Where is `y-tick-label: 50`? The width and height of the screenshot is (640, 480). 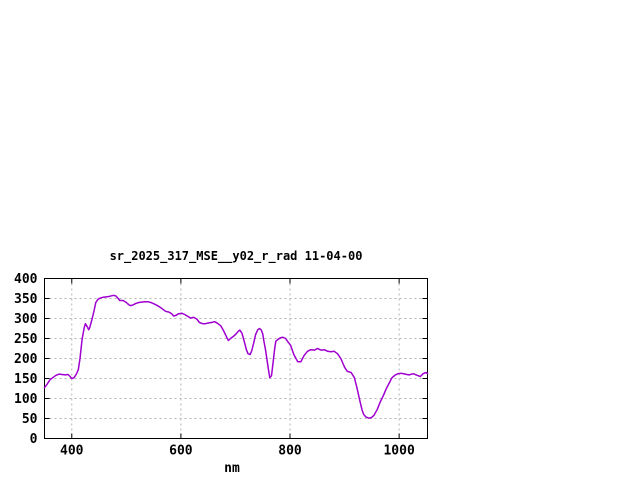
y-tick-label: 50 is located at coordinates (30, 419).